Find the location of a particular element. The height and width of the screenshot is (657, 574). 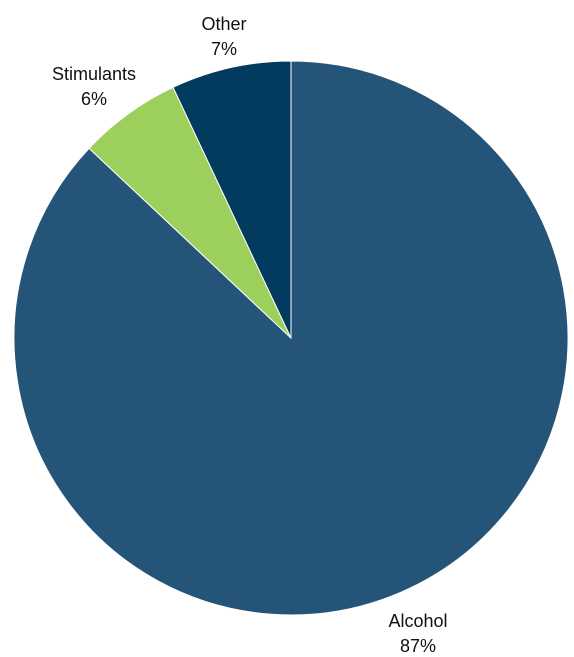

slice-label-stimulants: Stimulants is located at coordinates (94, 74).